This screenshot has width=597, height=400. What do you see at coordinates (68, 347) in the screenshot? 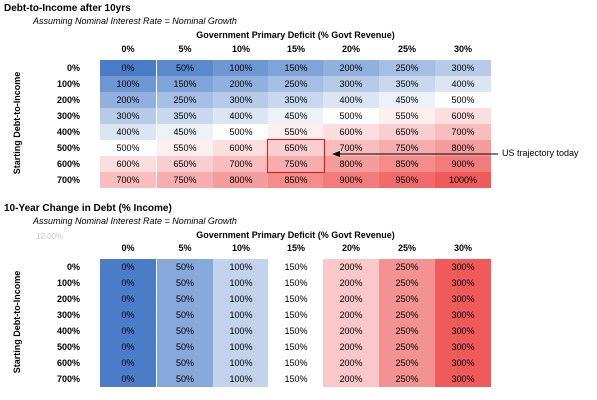
I see `row-header: 500%` at bounding box center [68, 347].